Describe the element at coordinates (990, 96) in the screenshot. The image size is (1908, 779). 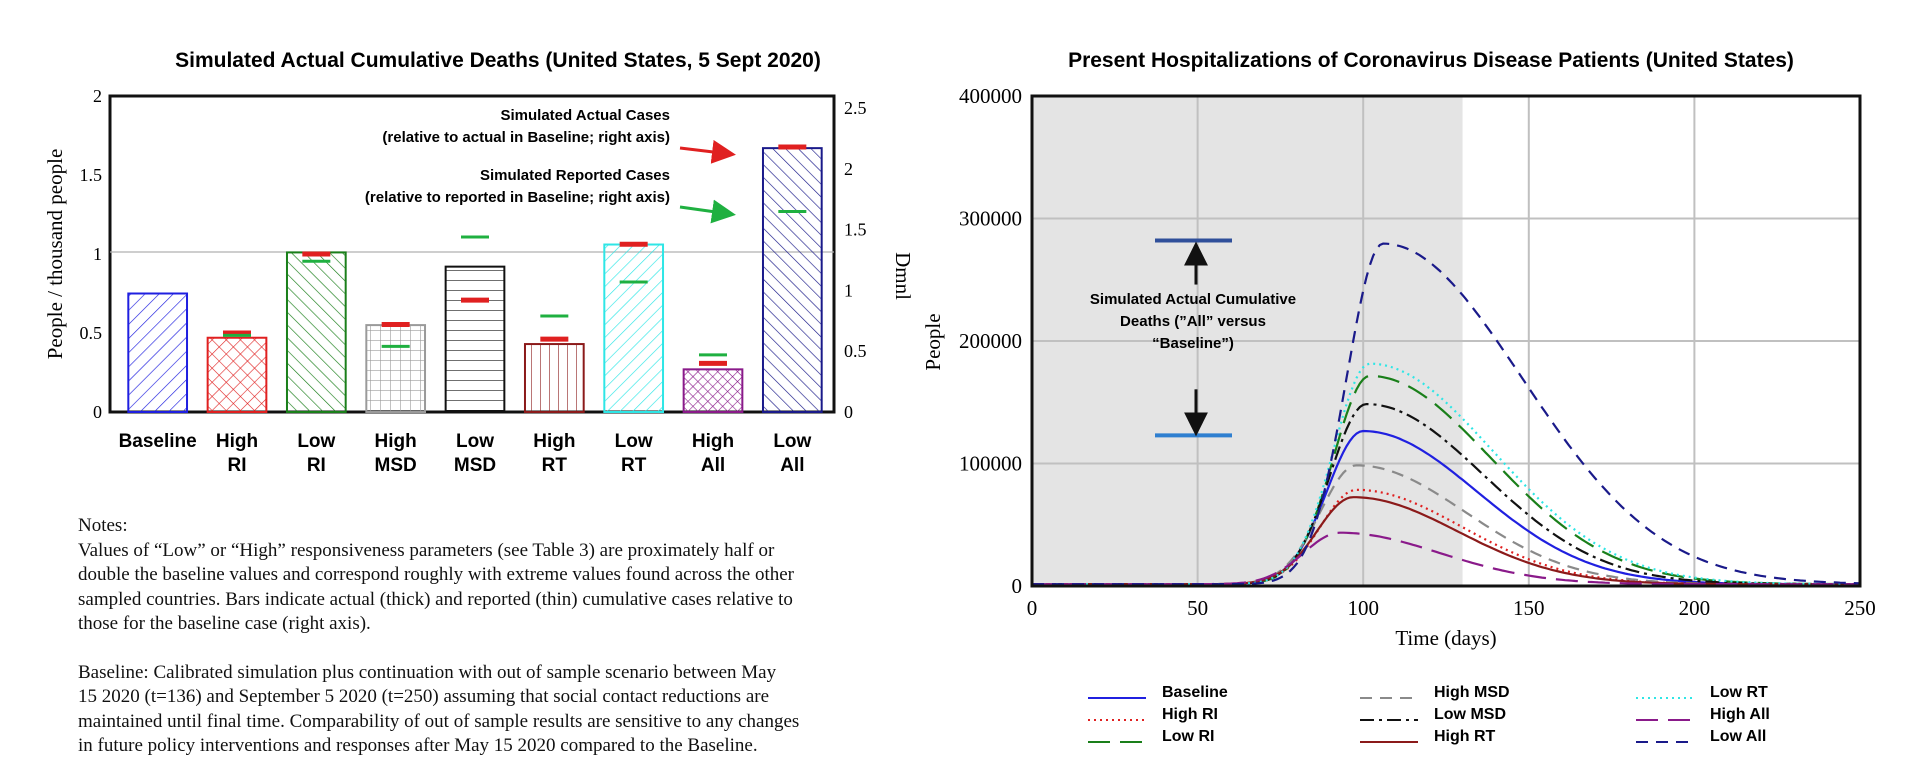
I see `line-y-tick-label: 400000` at that location.